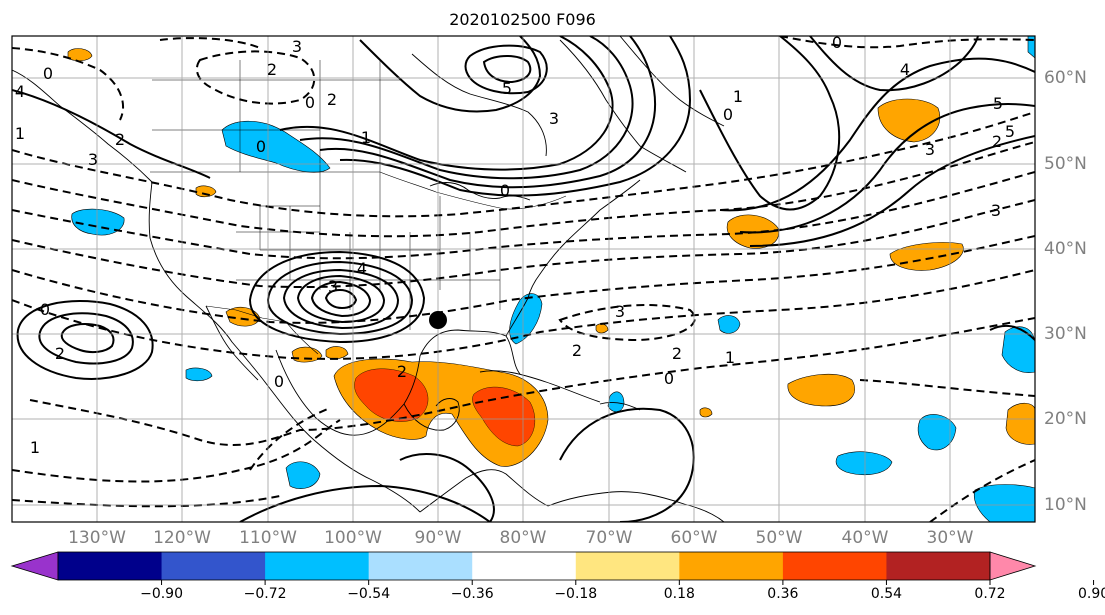 Image resolution: width=1105 pixels, height=615 pixels. I want to click on colorbar-extend-low, so click(34, 566).